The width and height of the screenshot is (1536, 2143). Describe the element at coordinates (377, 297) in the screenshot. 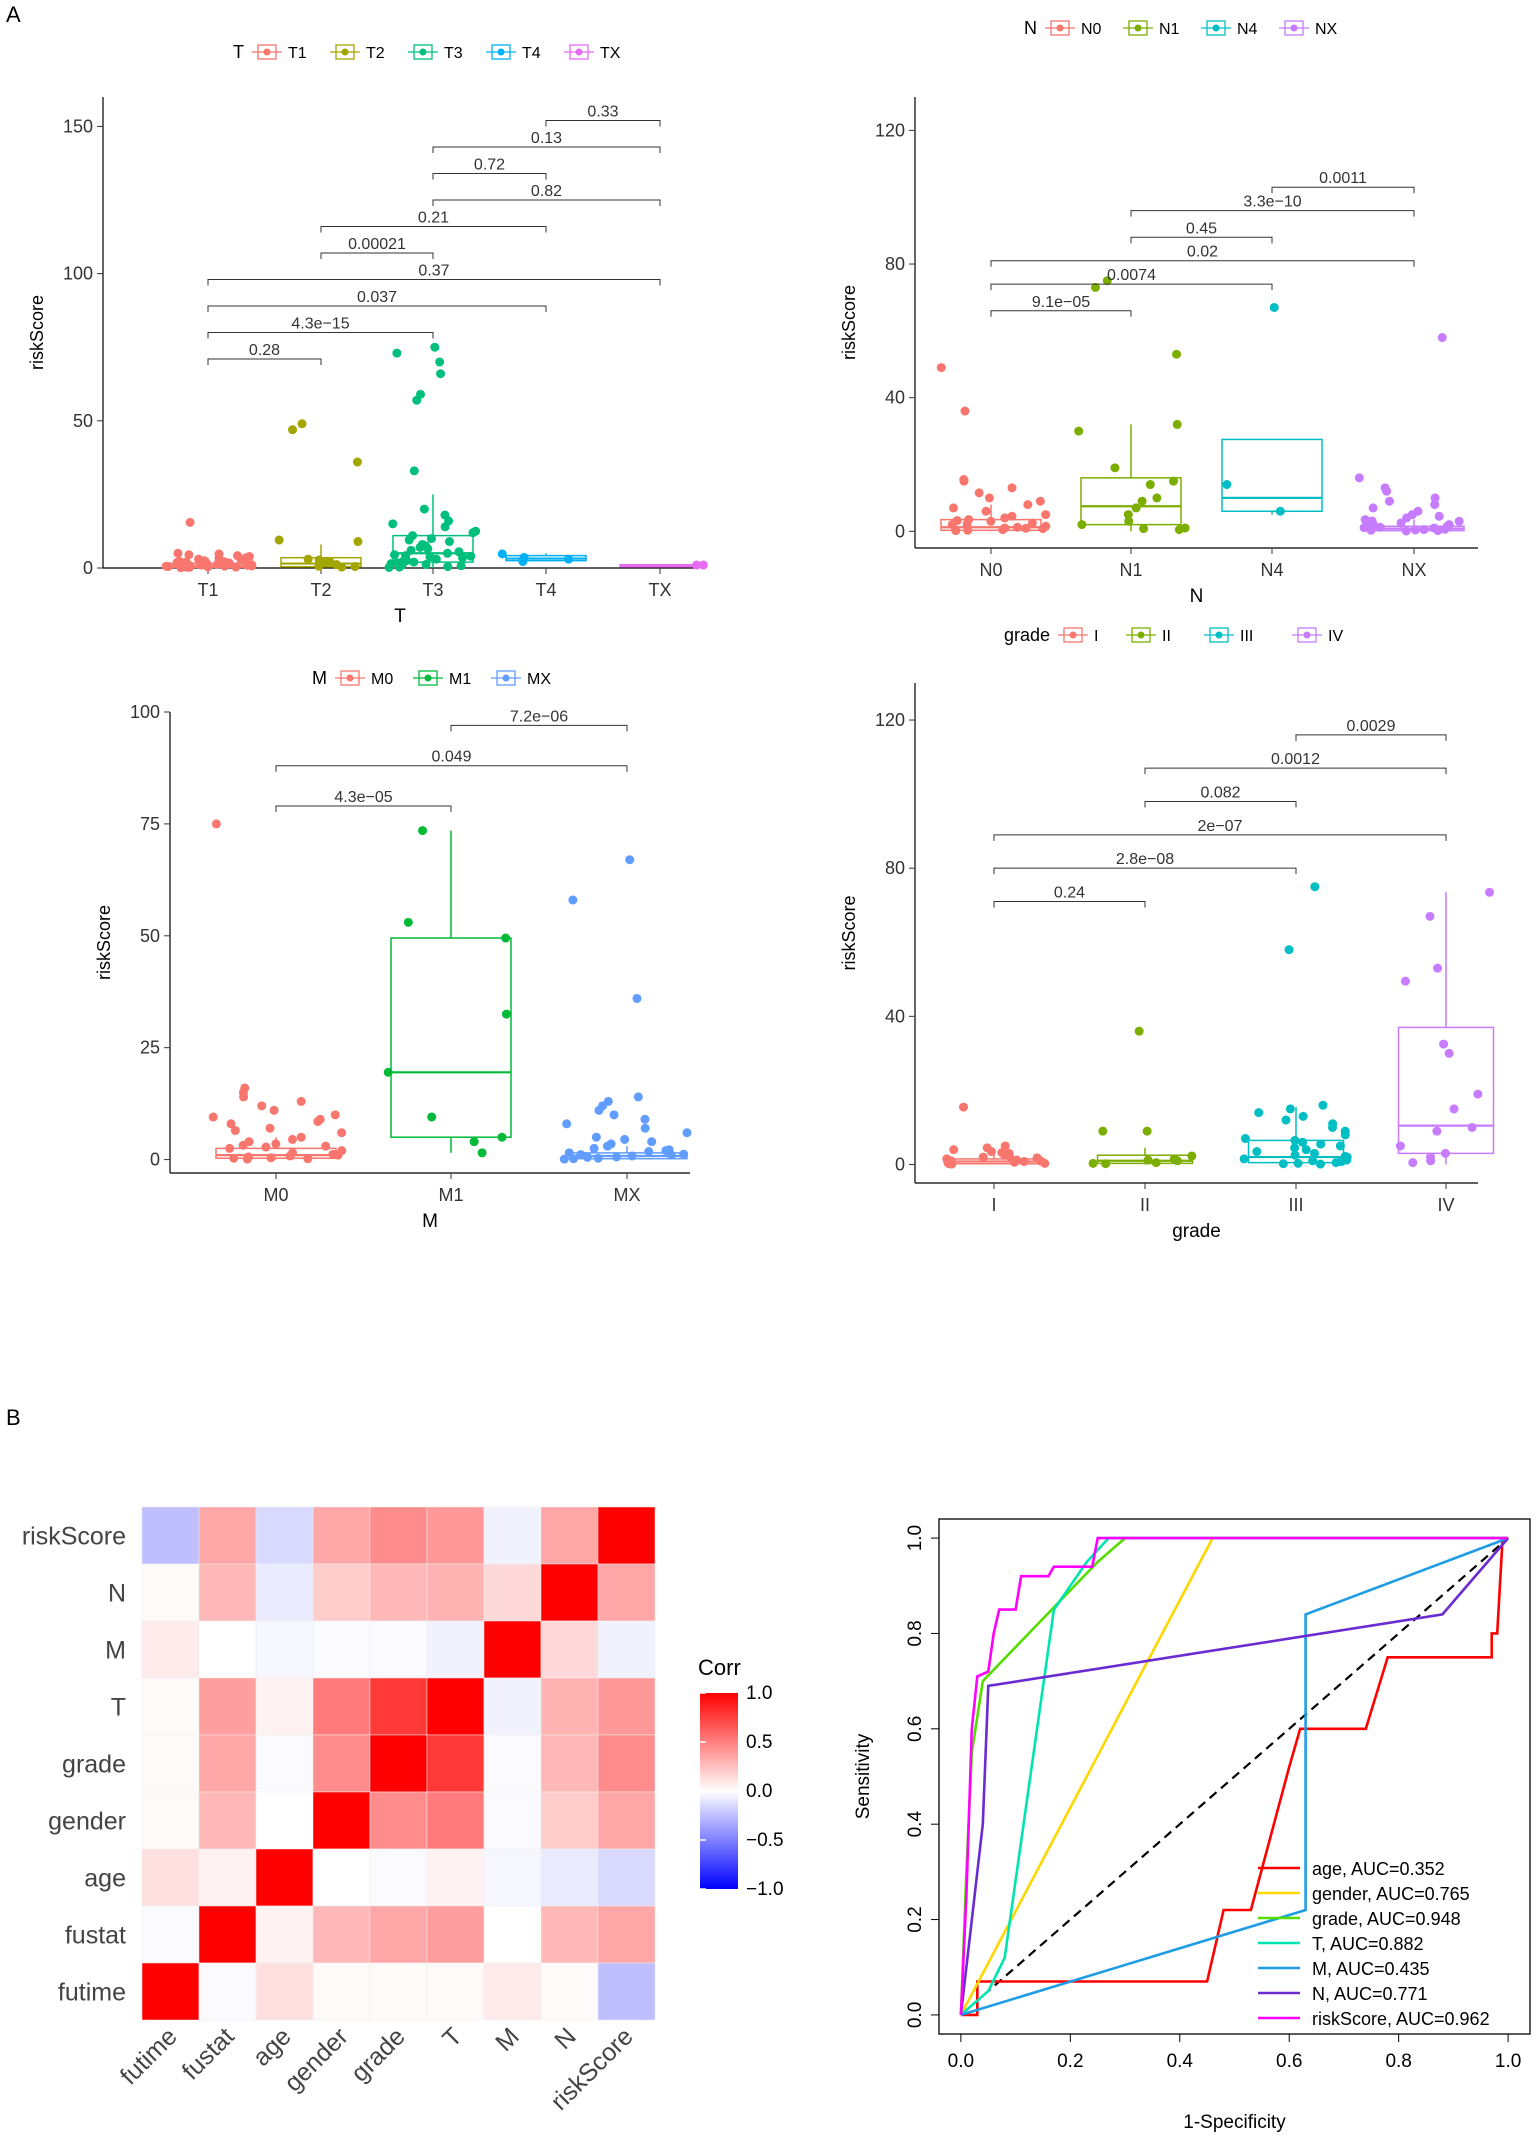

I see `boxT-comparison-pvalue: 0.037` at that location.